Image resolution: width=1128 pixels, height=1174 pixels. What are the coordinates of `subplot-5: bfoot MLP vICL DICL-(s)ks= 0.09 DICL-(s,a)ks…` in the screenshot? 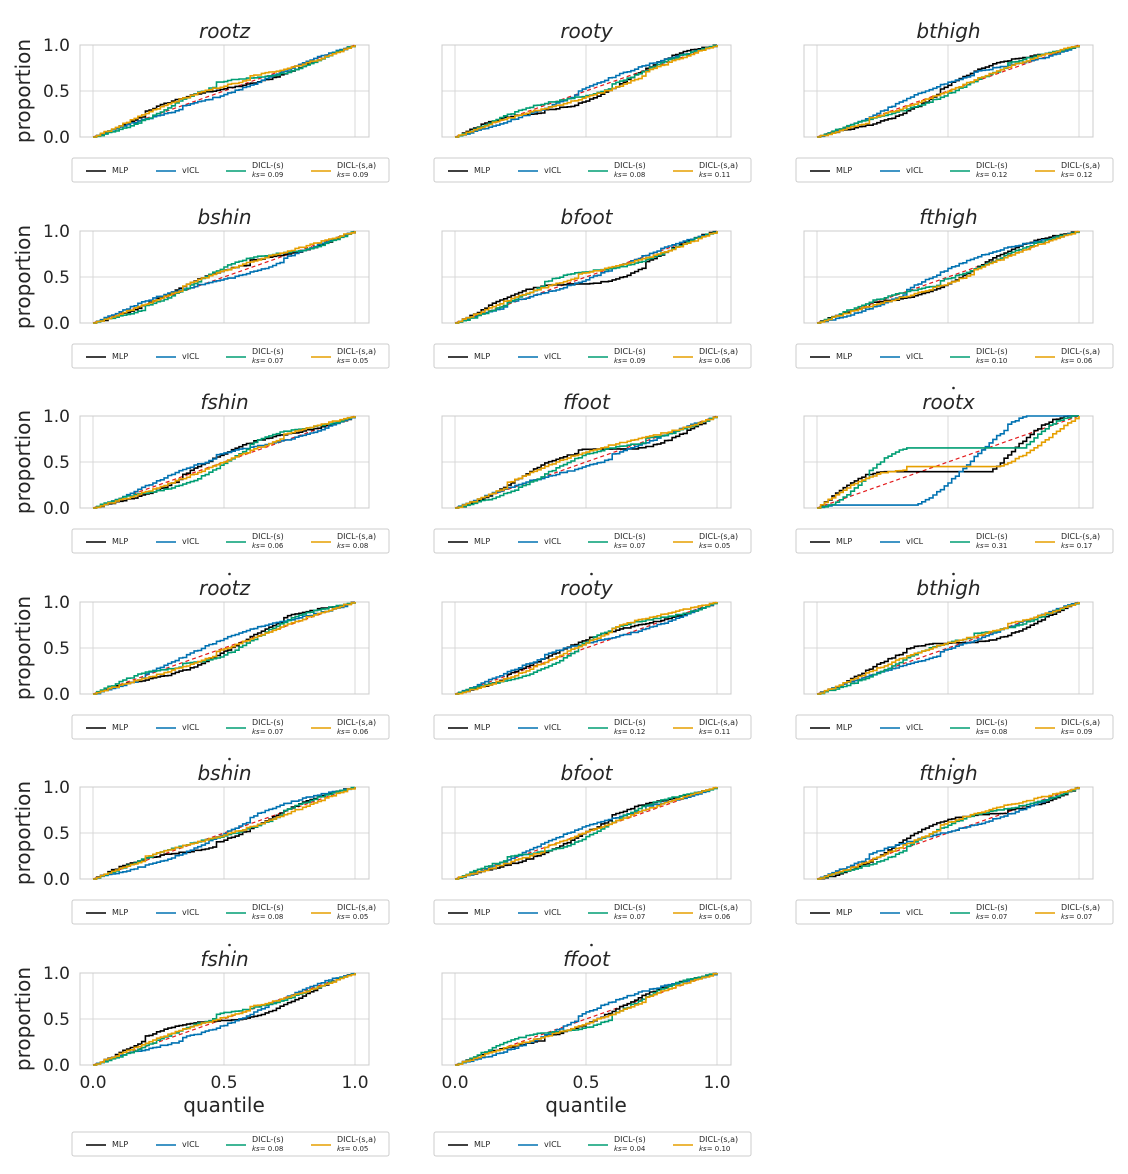 It's located at (592, 287).